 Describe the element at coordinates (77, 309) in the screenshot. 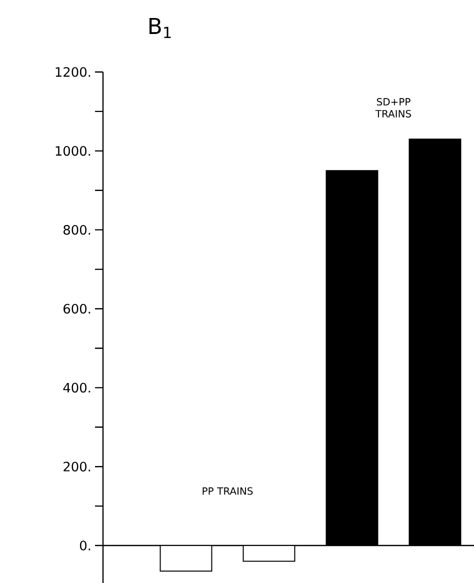

I see `y-tick-label: 600.` at that location.